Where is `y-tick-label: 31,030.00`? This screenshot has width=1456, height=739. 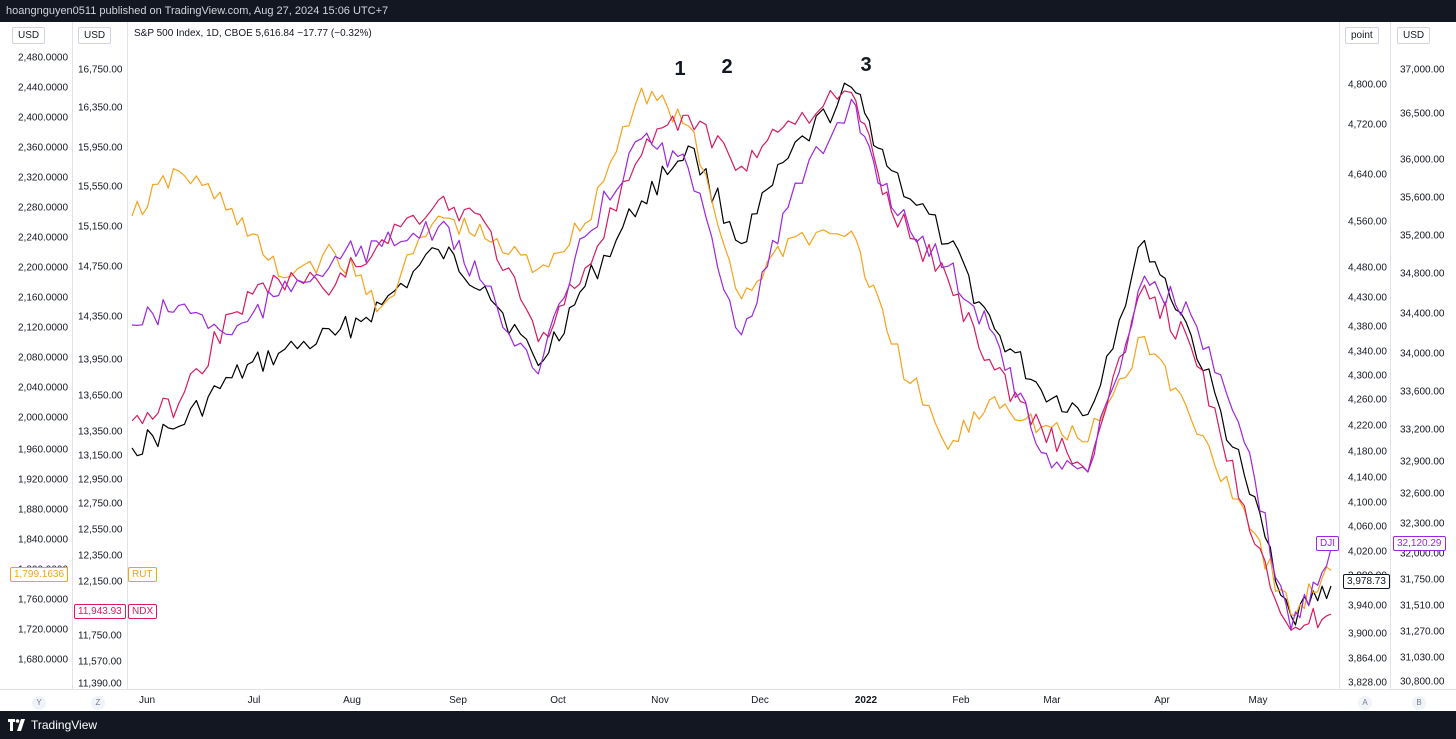
y-tick-label: 31,030.00 is located at coordinates (1422, 658).